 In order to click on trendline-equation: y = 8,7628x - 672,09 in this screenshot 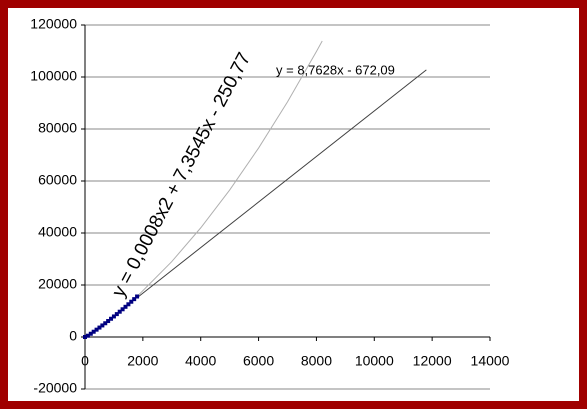, I will do `click(335, 69)`.